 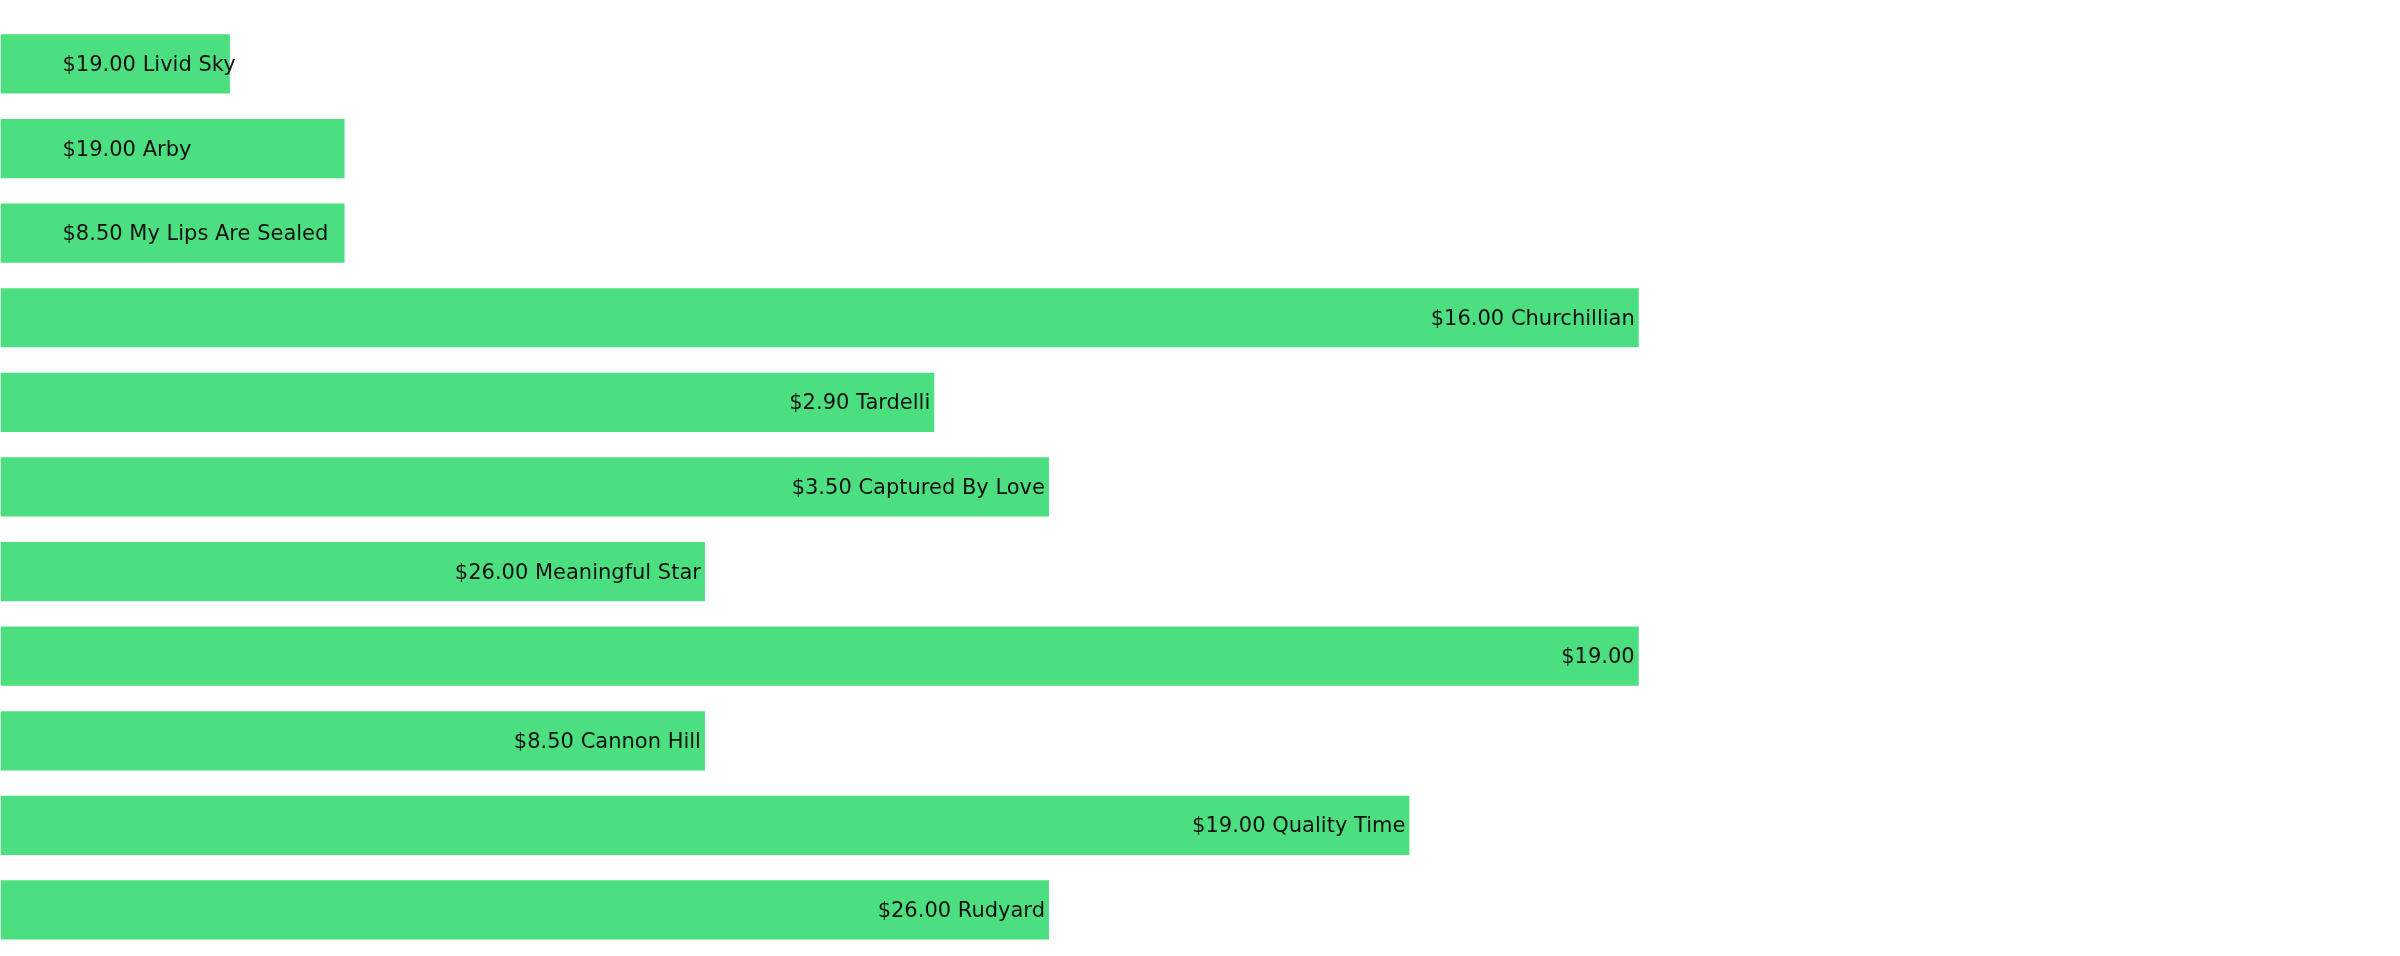 What do you see at coordinates (607, 740) in the screenshot?
I see `y-tick-label: $8.50 Cannon Hill` at bounding box center [607, 740].